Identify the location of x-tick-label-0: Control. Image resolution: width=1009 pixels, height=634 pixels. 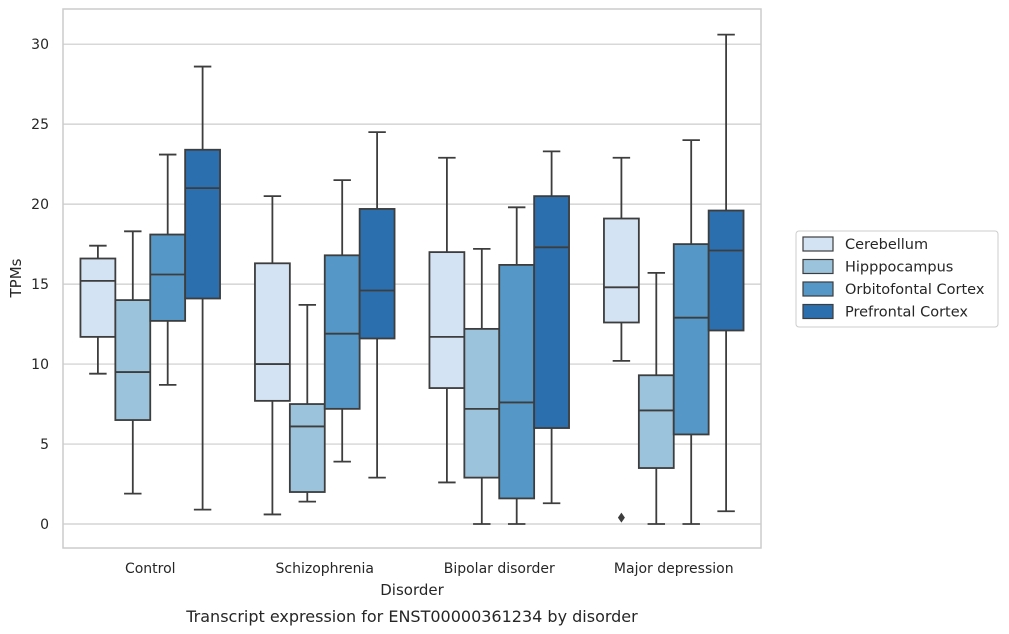
(150, 569).